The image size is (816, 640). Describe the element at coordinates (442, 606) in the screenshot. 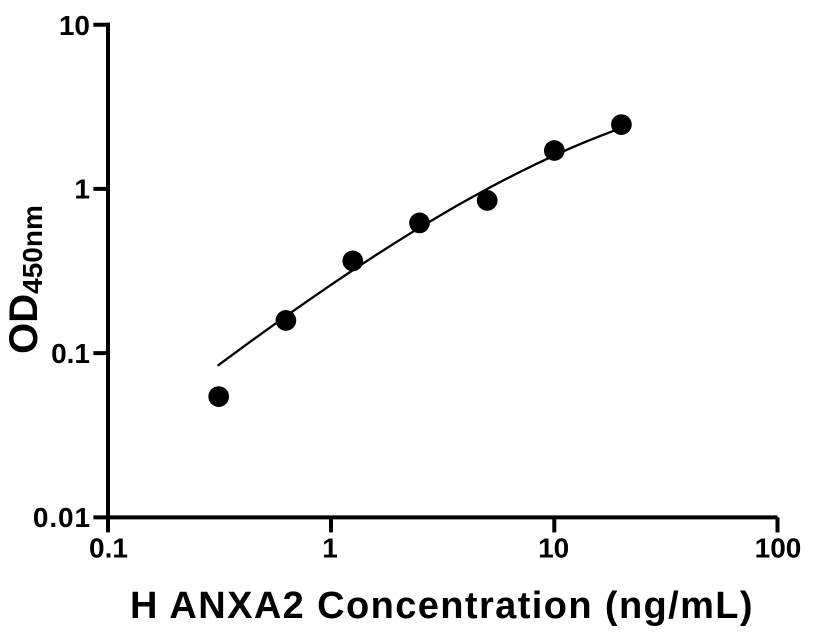

I see `svg-text: H ANXA2 Concentration (ng/mL)` at that location.